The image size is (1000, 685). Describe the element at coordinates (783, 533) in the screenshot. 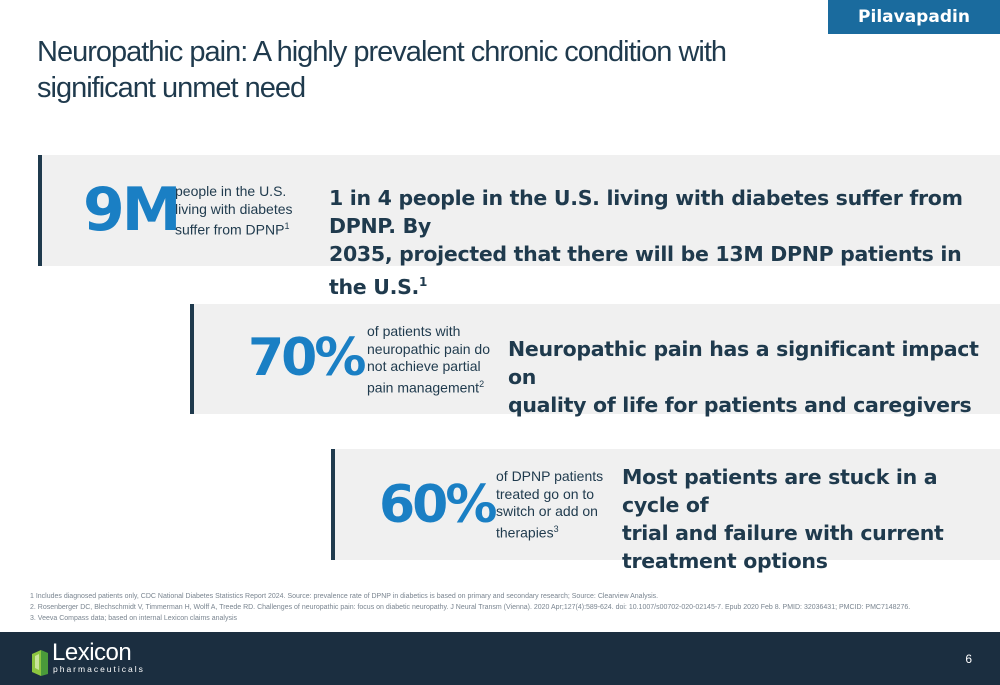

I see `message-line: trial and failure with current` at that location.